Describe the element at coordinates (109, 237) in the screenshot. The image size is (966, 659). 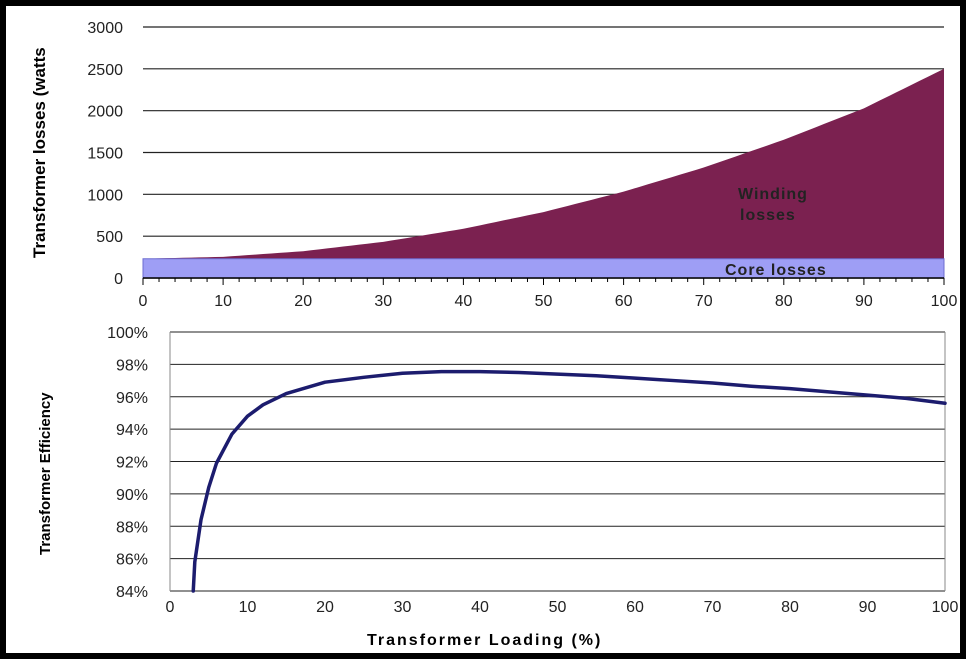
I see `losses-y-tick-label: 500` at that location.